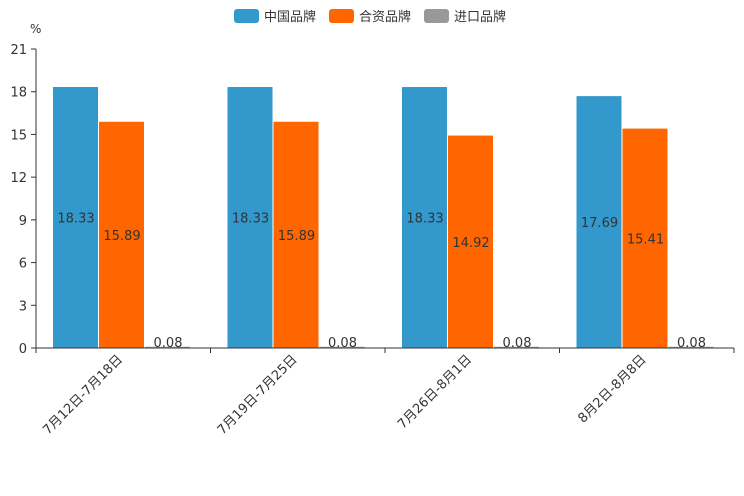 The image size is (744, 496). I want to click on y-tick-label: 0, so click(23, 349).